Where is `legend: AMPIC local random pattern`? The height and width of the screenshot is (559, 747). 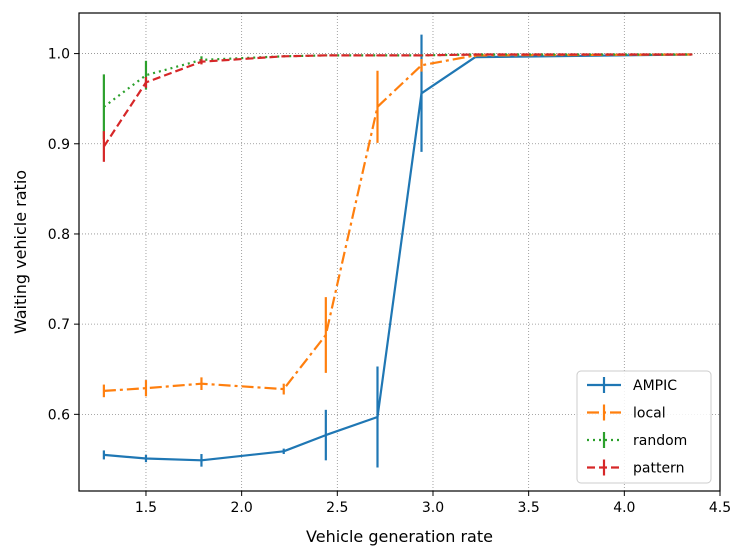
legend: AMPIC local random pattern is located at coordinates (644, 427).